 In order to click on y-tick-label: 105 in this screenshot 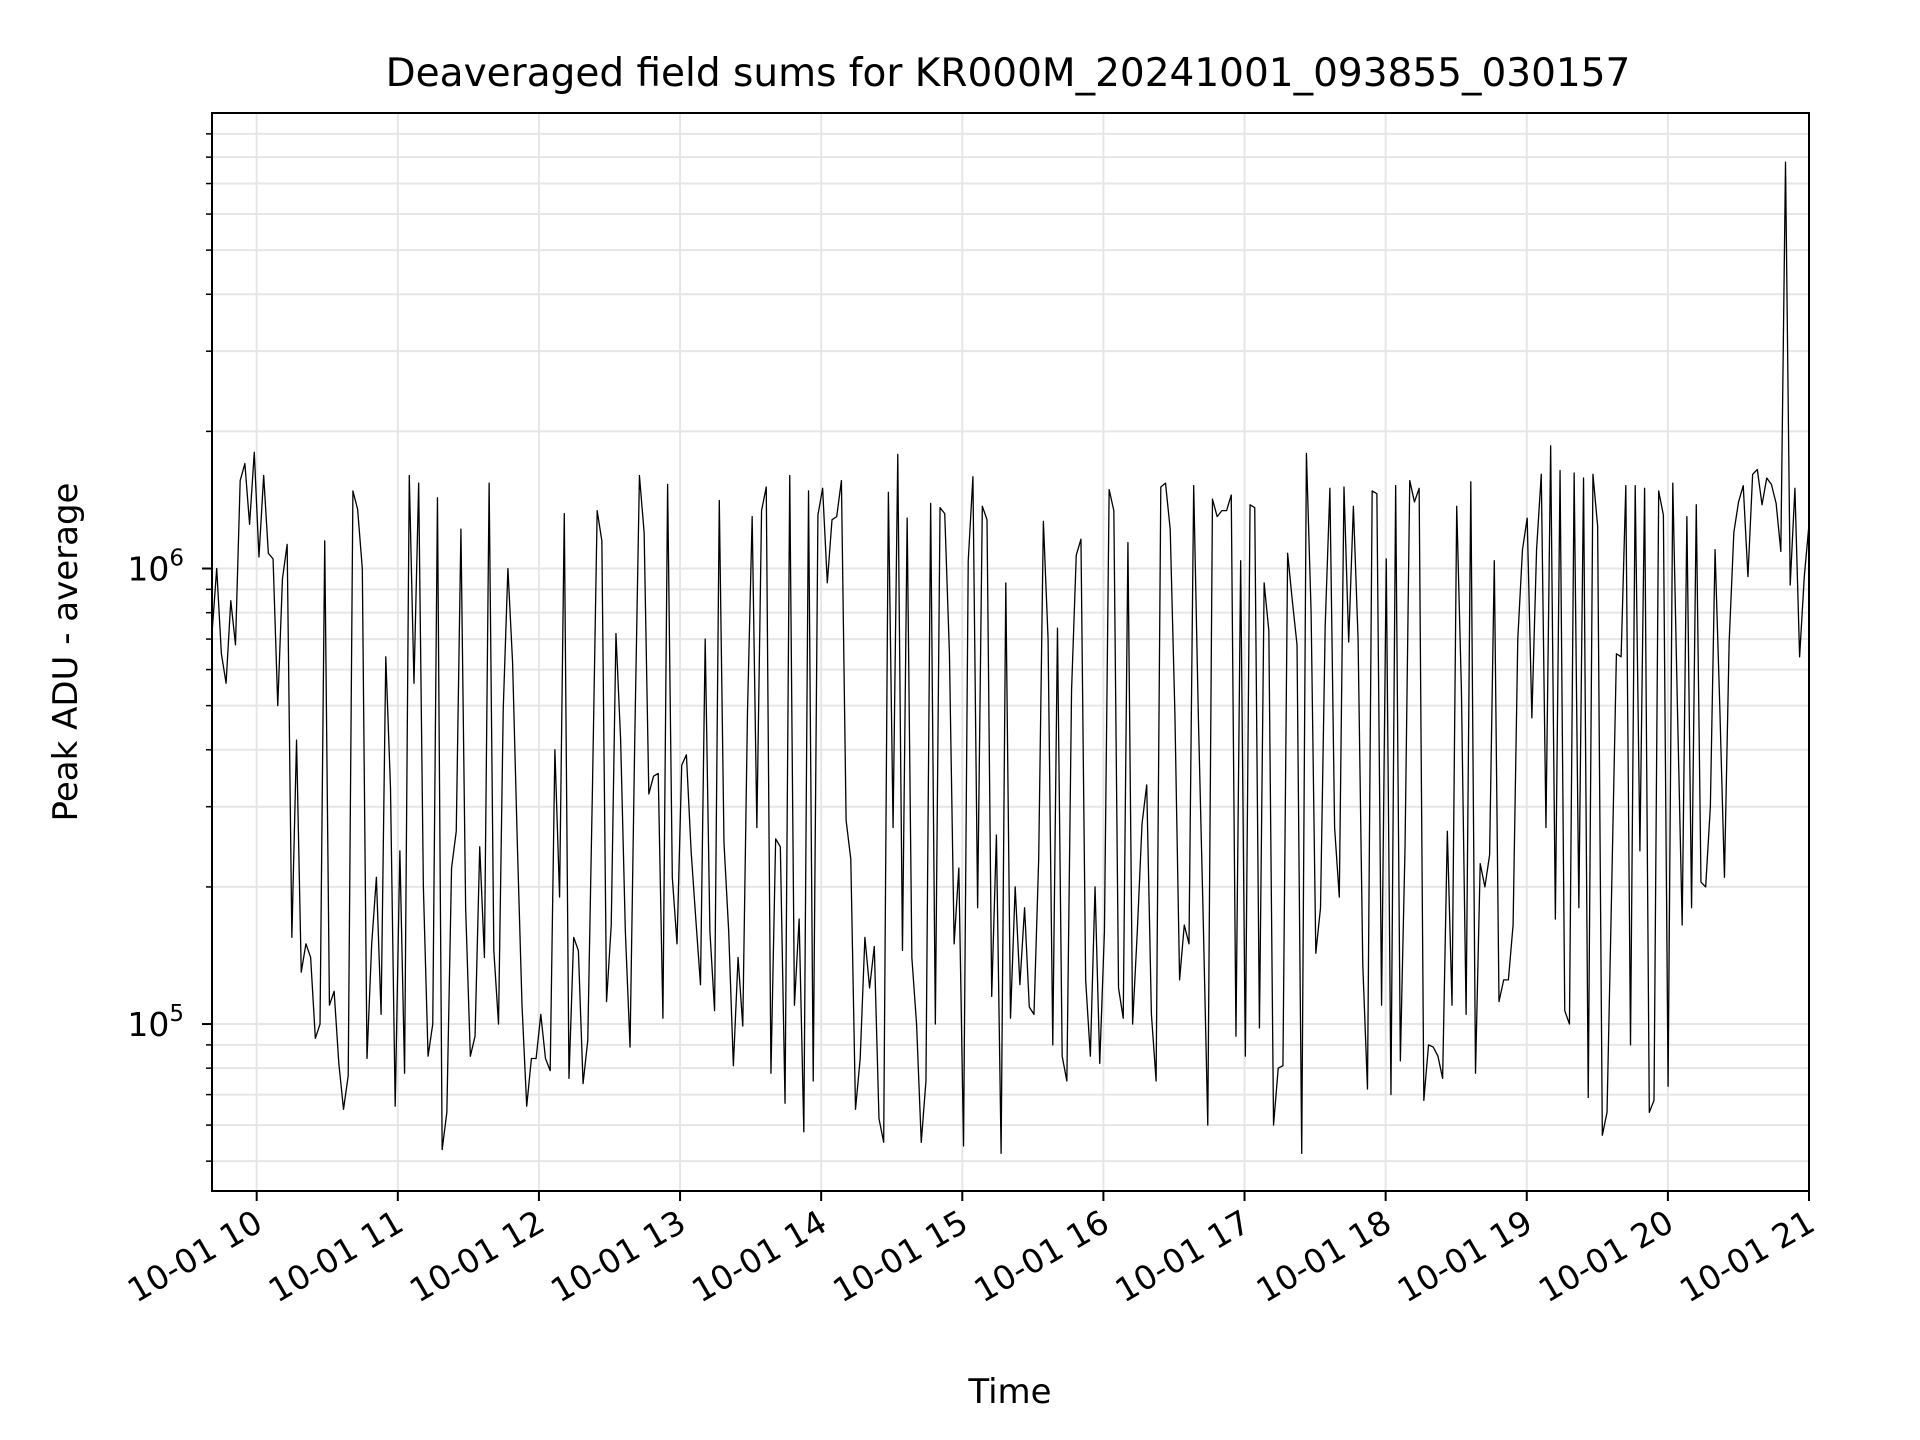, I will do `click(155, 1022)`.